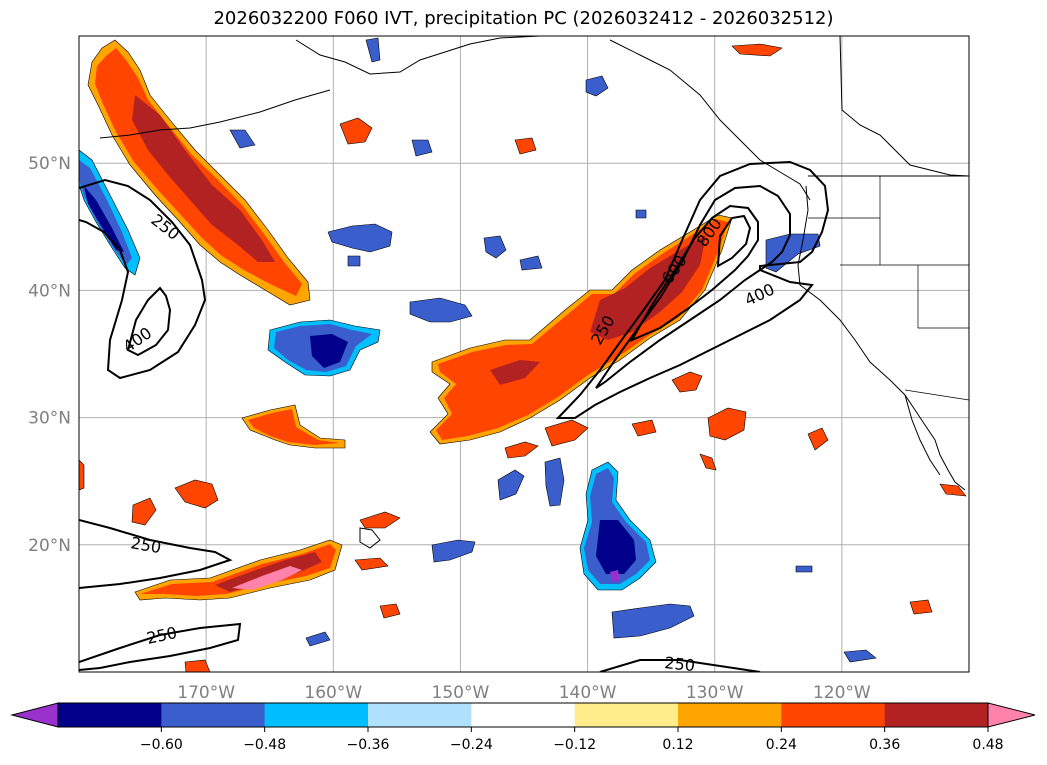 The width and height of the screenshot is (1047, 765). I want to click on precip-neg-j, so click(422, 148).